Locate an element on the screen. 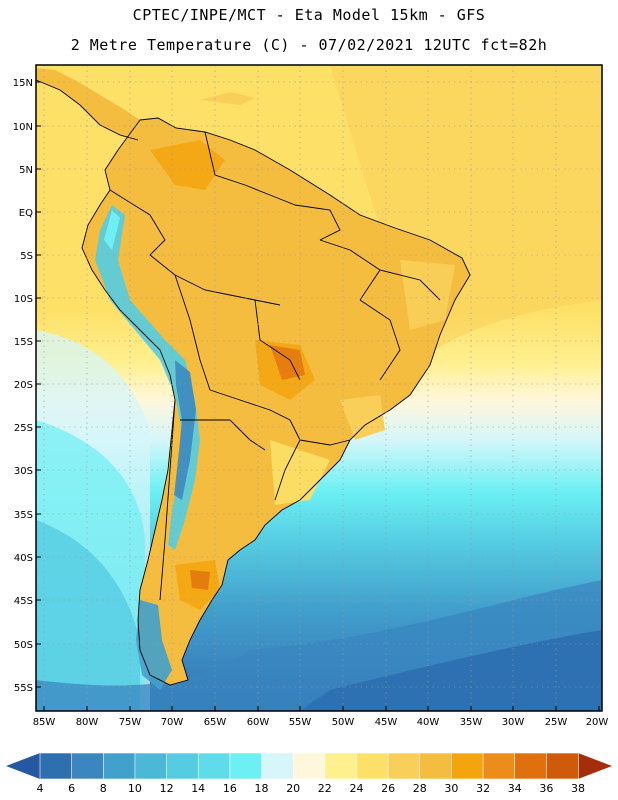  lon-label: 60W is located at coordinates (258, 722).